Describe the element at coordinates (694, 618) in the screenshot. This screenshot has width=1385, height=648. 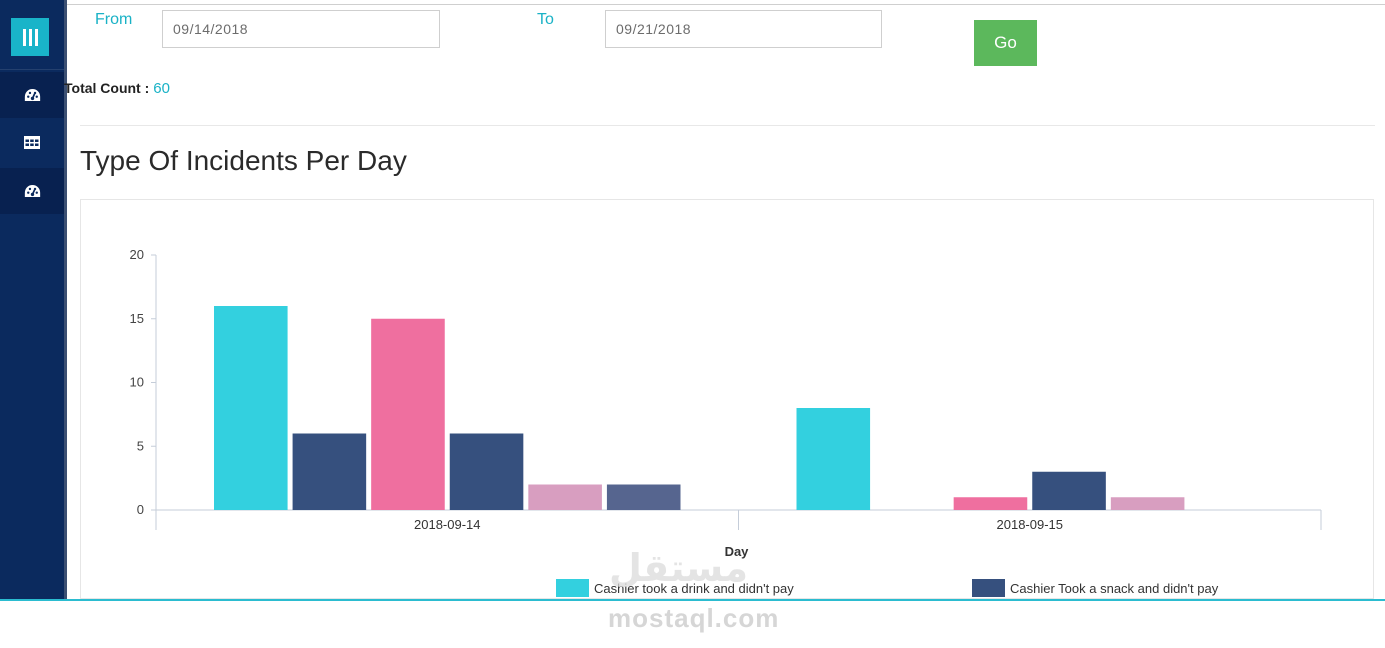
I see `watermark-text: mostaql.com` at that location.